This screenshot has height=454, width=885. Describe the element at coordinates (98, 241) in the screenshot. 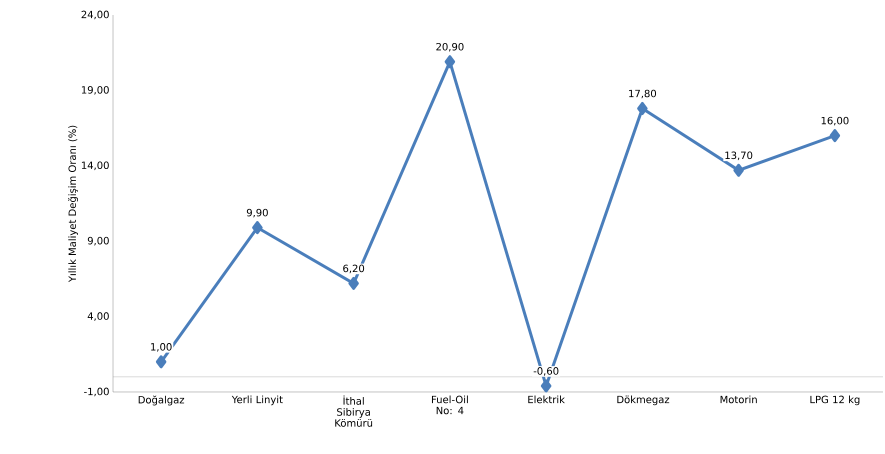

I see `y-tick-label: 9,00` at that location.